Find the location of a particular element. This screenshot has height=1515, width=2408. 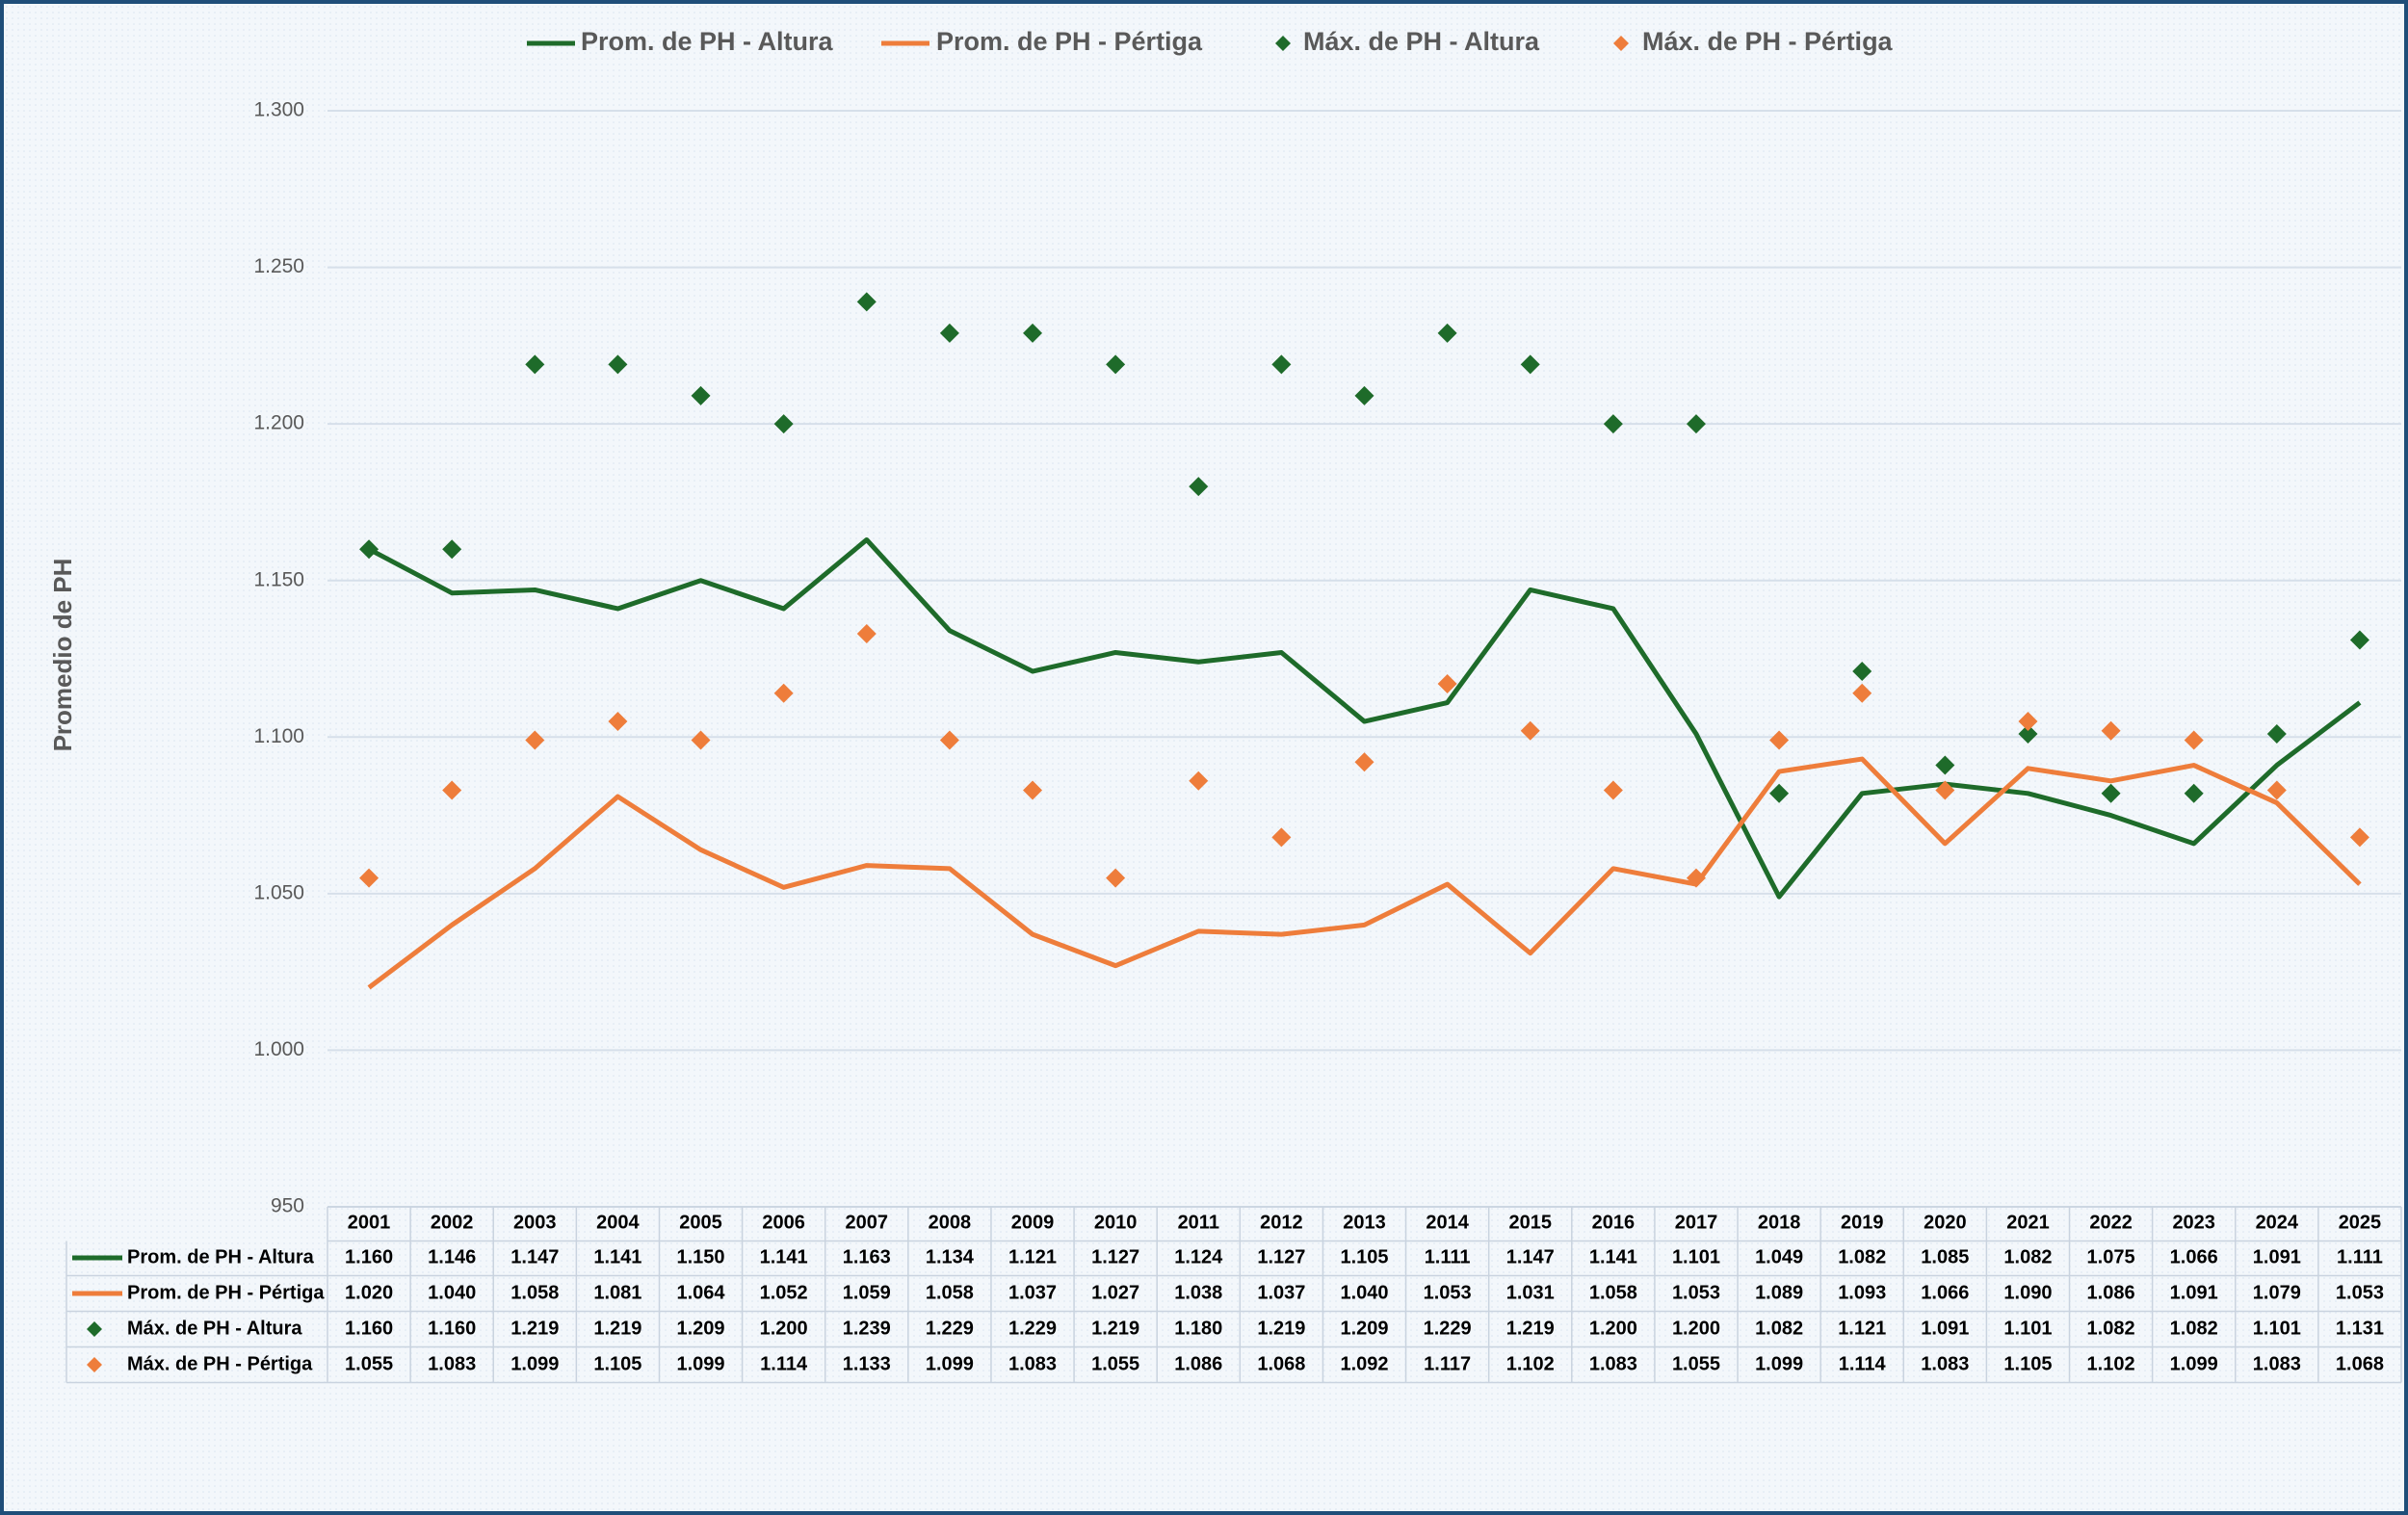

x-tick-label: 2008 is located at coordinates (950, 1223).